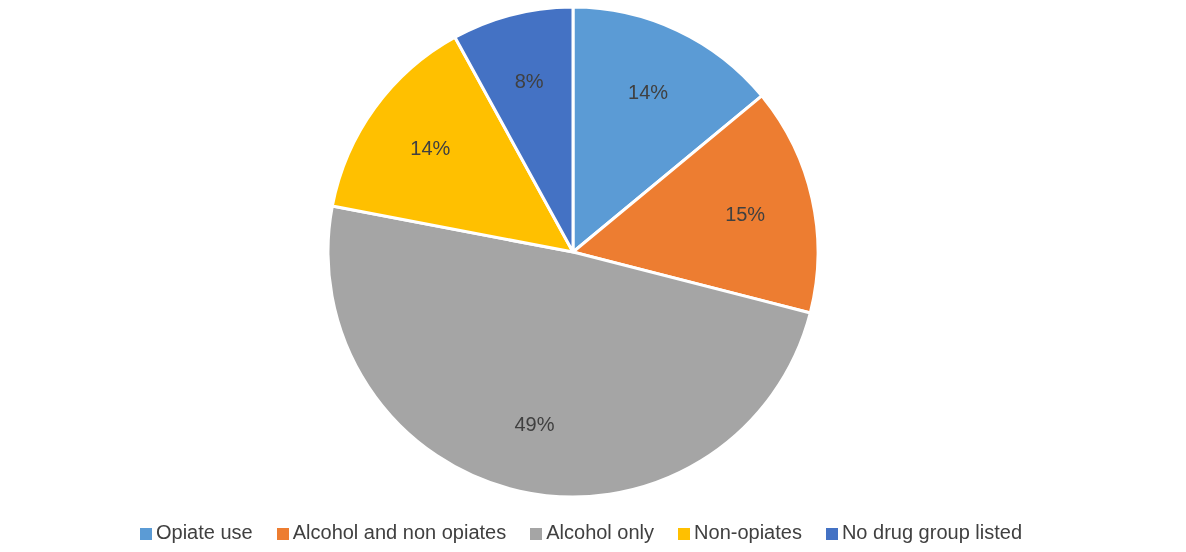 This screenshot has width=1186, height=552. I want to click on data-label: 15%, so click(745, 213).